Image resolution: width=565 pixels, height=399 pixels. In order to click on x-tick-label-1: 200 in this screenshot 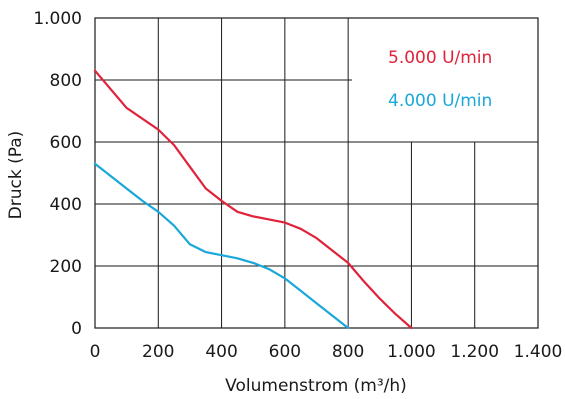, I will do `click(158, 352)`.